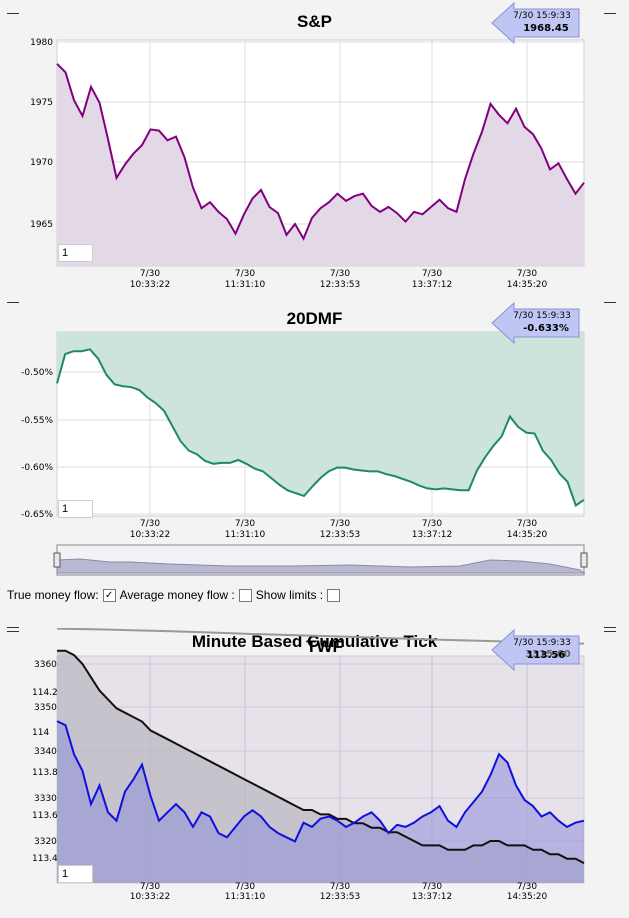 The width and height of the screenshot is (629, 918). Describe the element at coordinates (45, 816) in the screenshot. I see `y-tick-label-inner: 113.6` at that location.